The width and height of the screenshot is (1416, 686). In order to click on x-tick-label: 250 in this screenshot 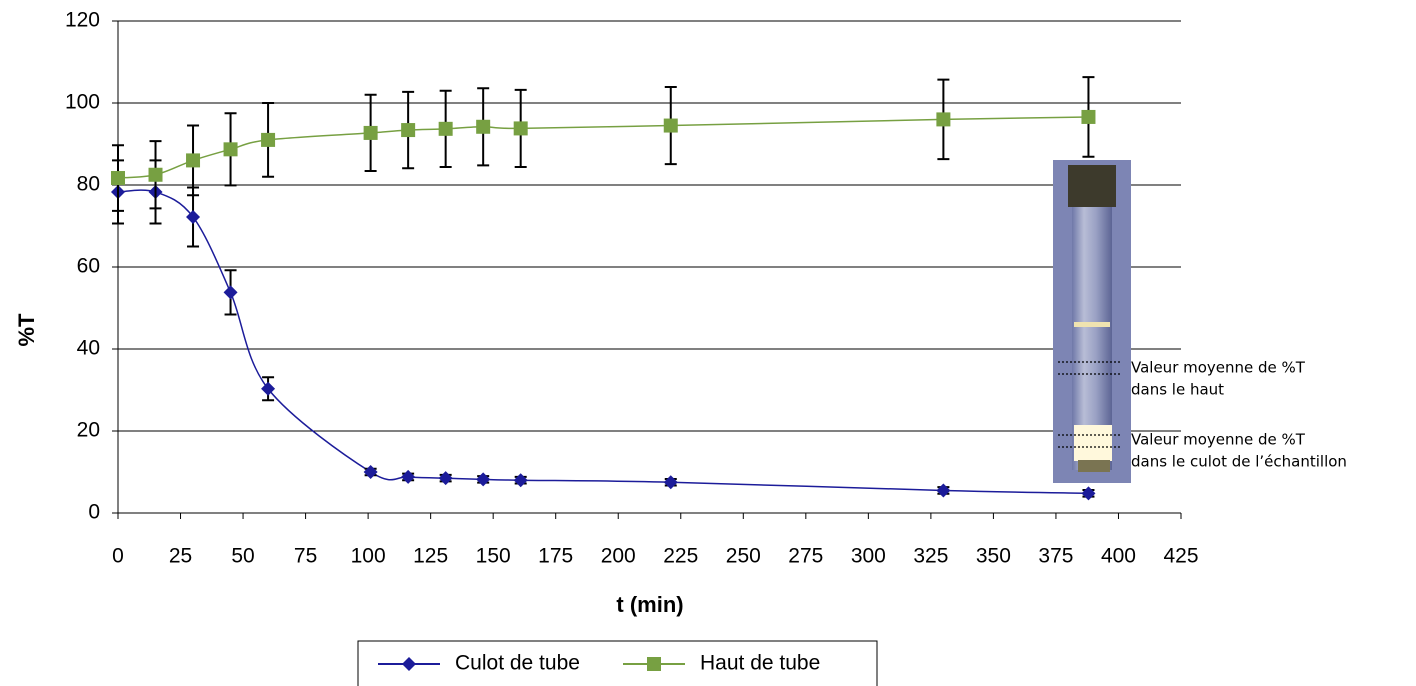, I will do `click(743, 556)`.